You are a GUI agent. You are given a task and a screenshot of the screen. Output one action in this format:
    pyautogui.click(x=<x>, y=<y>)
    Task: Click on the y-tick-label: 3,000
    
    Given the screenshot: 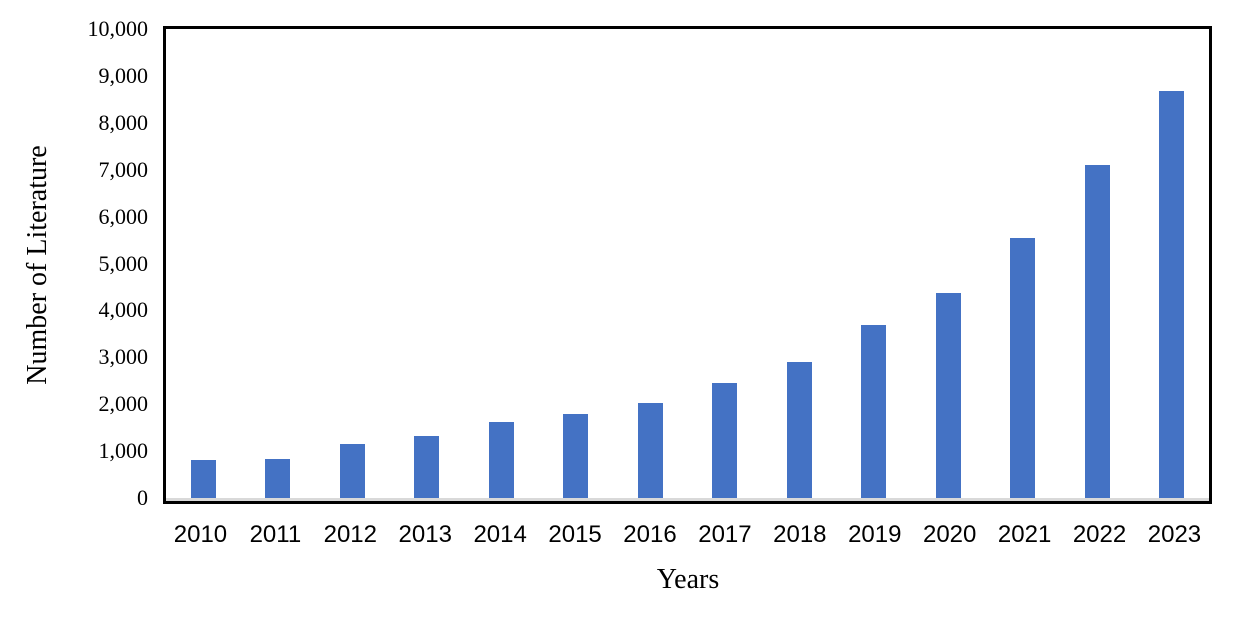 What is the action you would take?
    pyautogui.click(x=123, y=357)
    